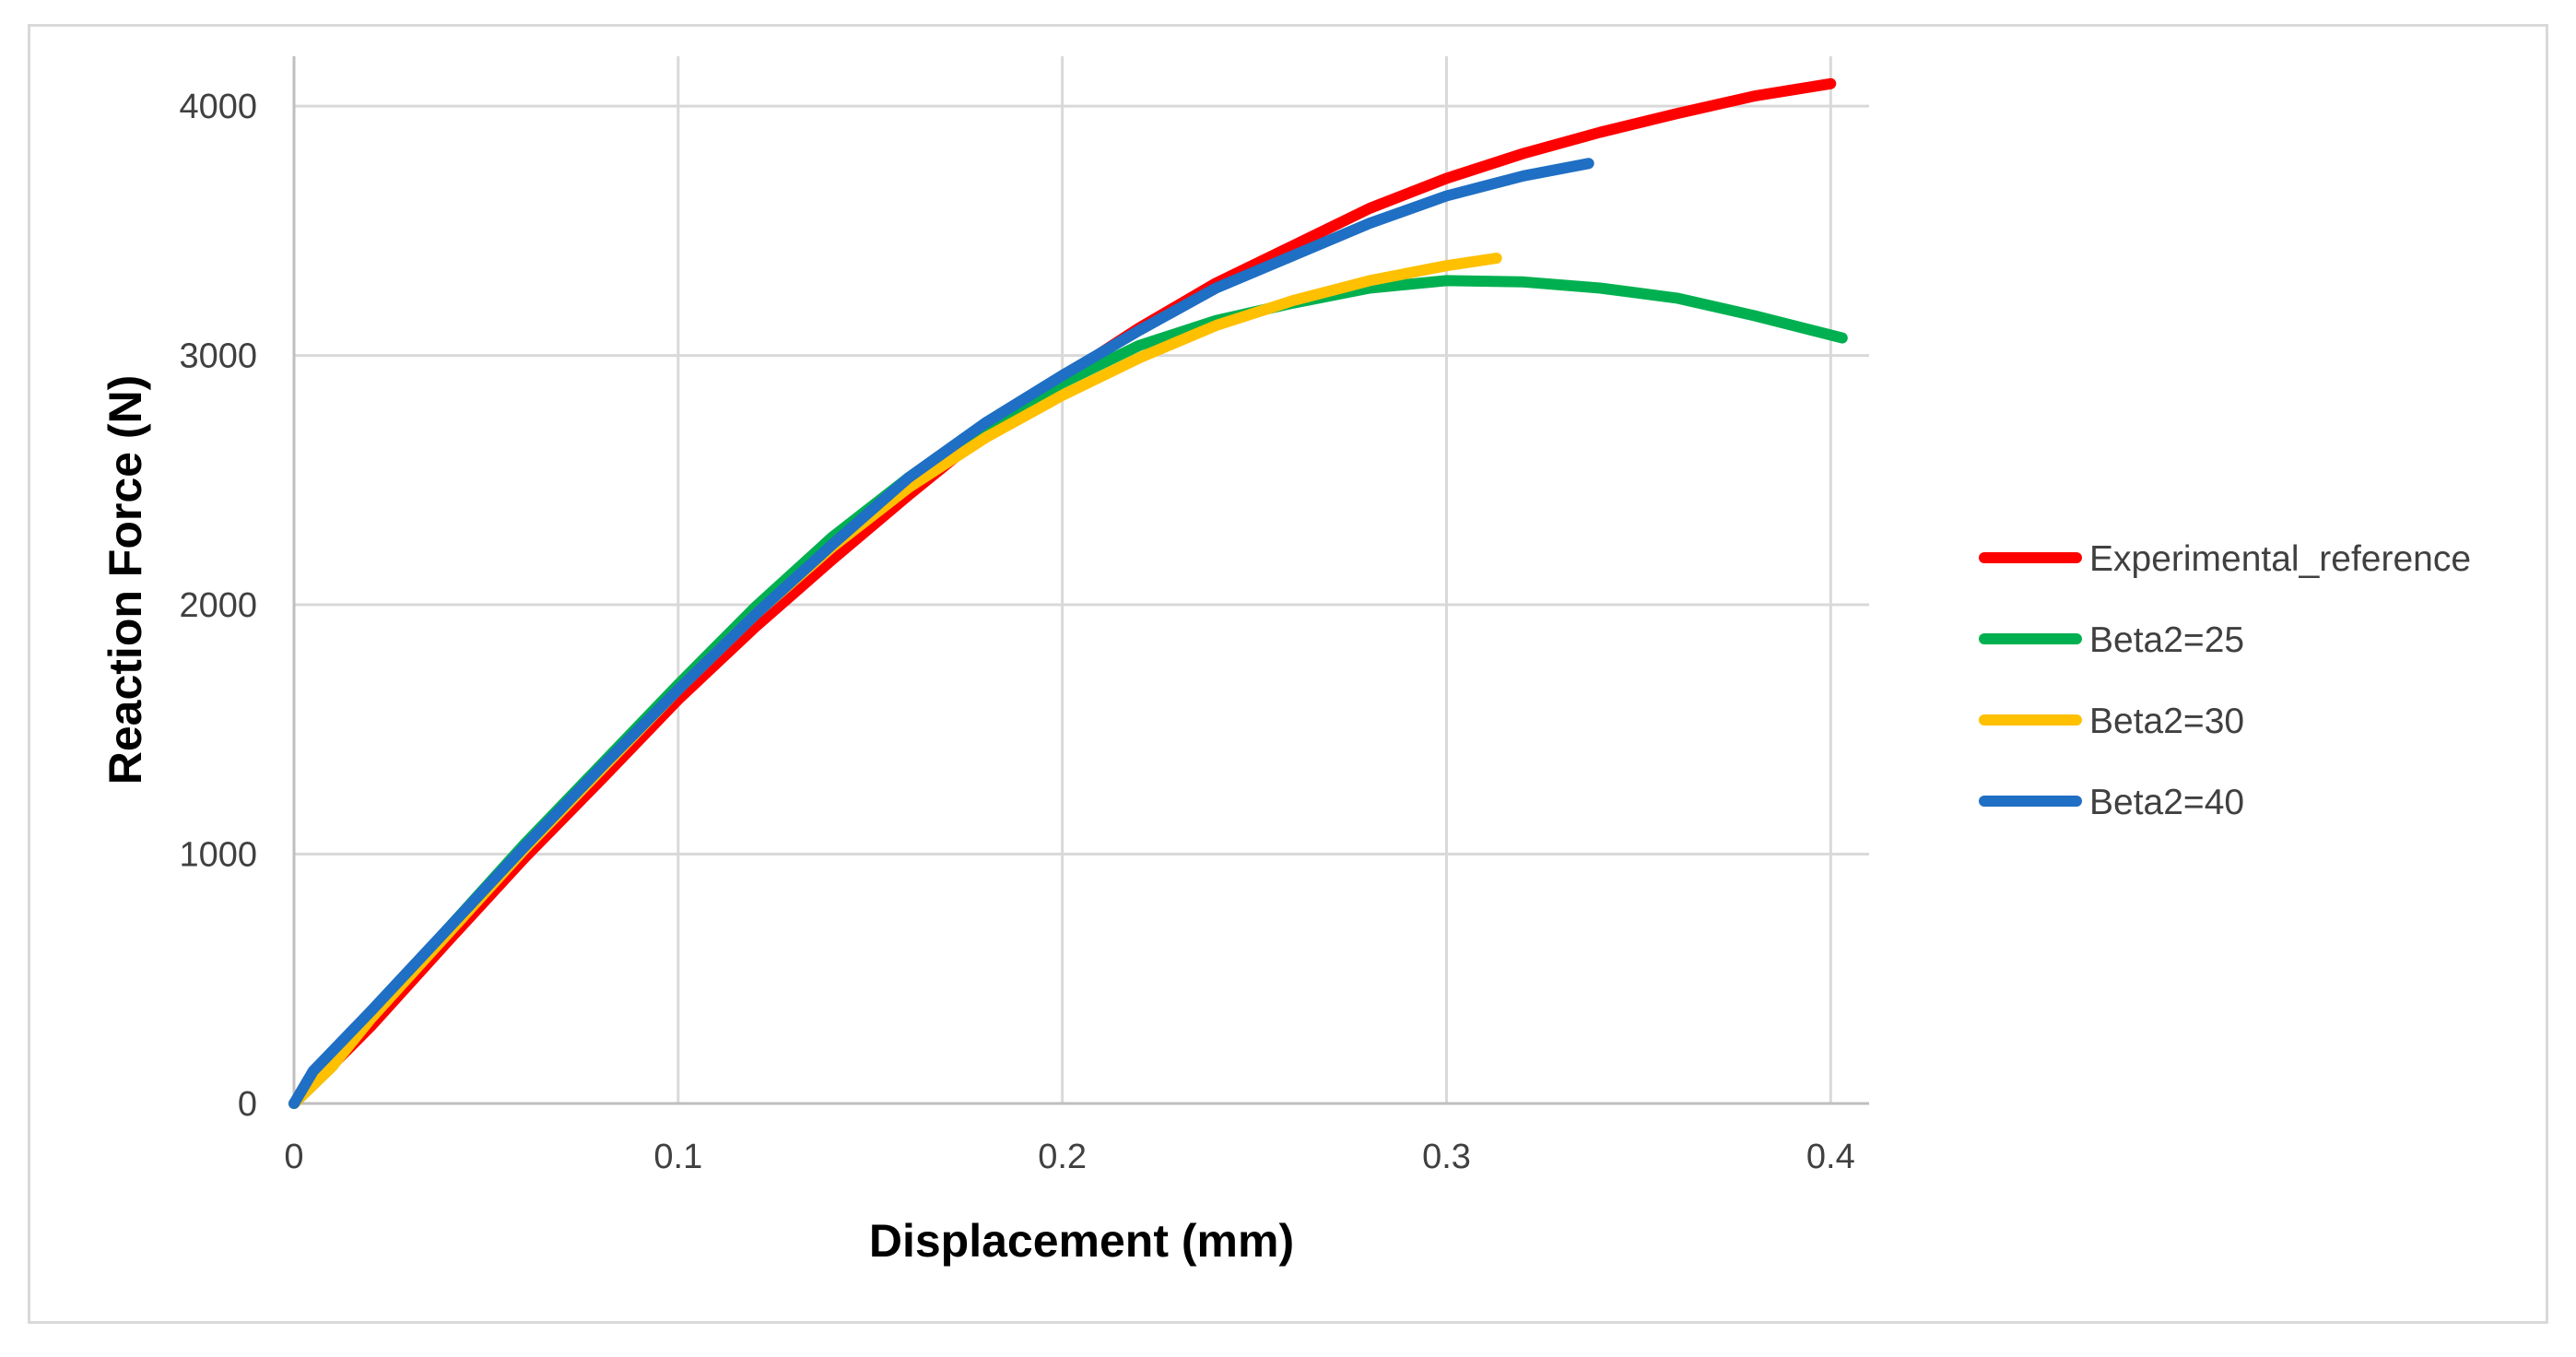 The width and height of the screenshot is (2576, 1357). I want to click on y-axis-title: Reaction Force (N), so click(125, 580).